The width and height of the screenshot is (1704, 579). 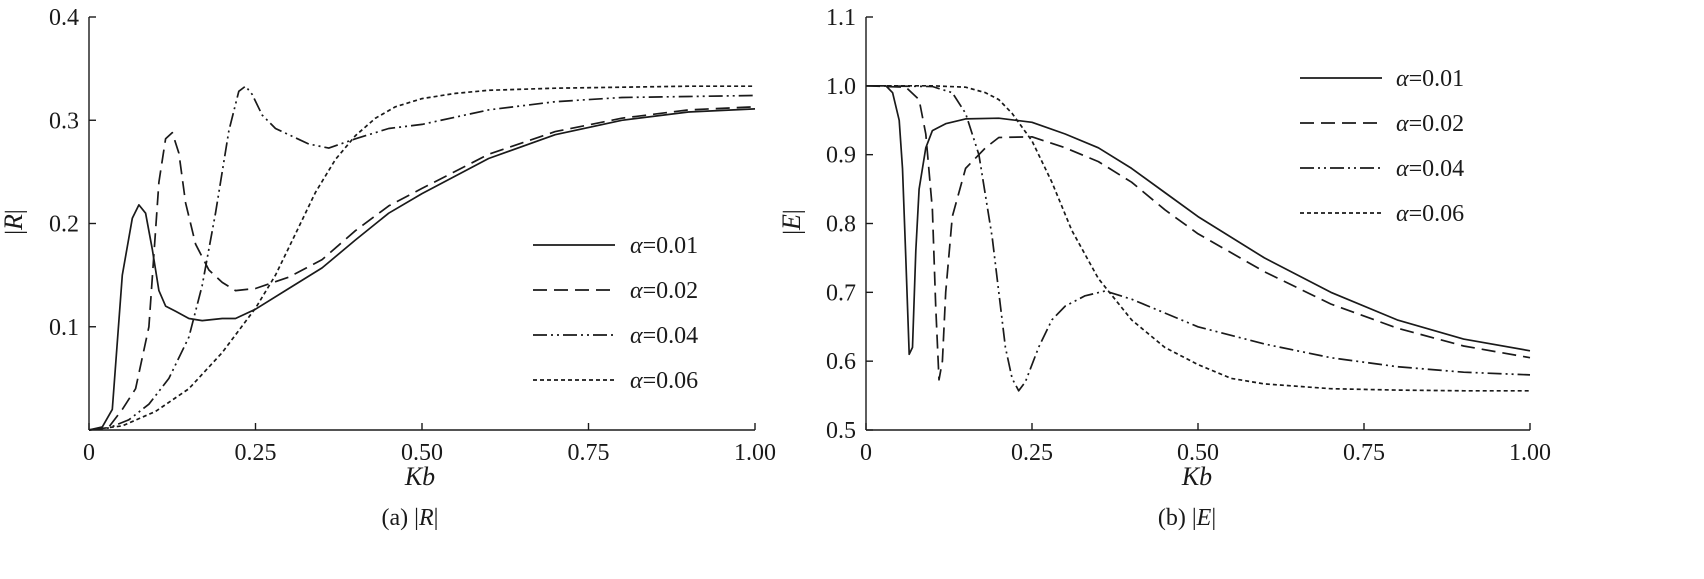 I want to click on y-axis-title: |R|, so click(x=14, y=222).